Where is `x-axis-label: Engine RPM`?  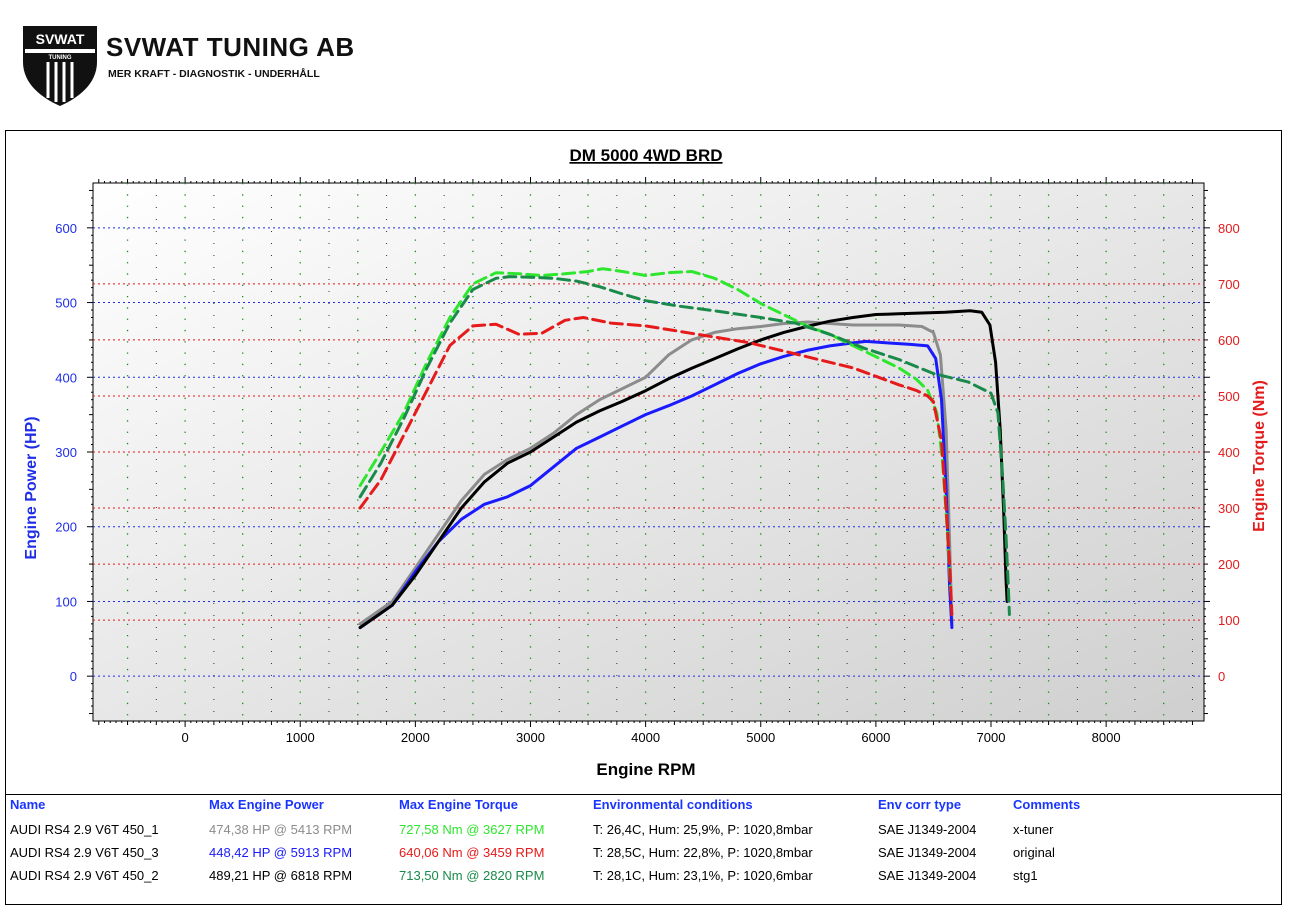 x-axis-label: Engine RPM is located at coordinates (645, 769).